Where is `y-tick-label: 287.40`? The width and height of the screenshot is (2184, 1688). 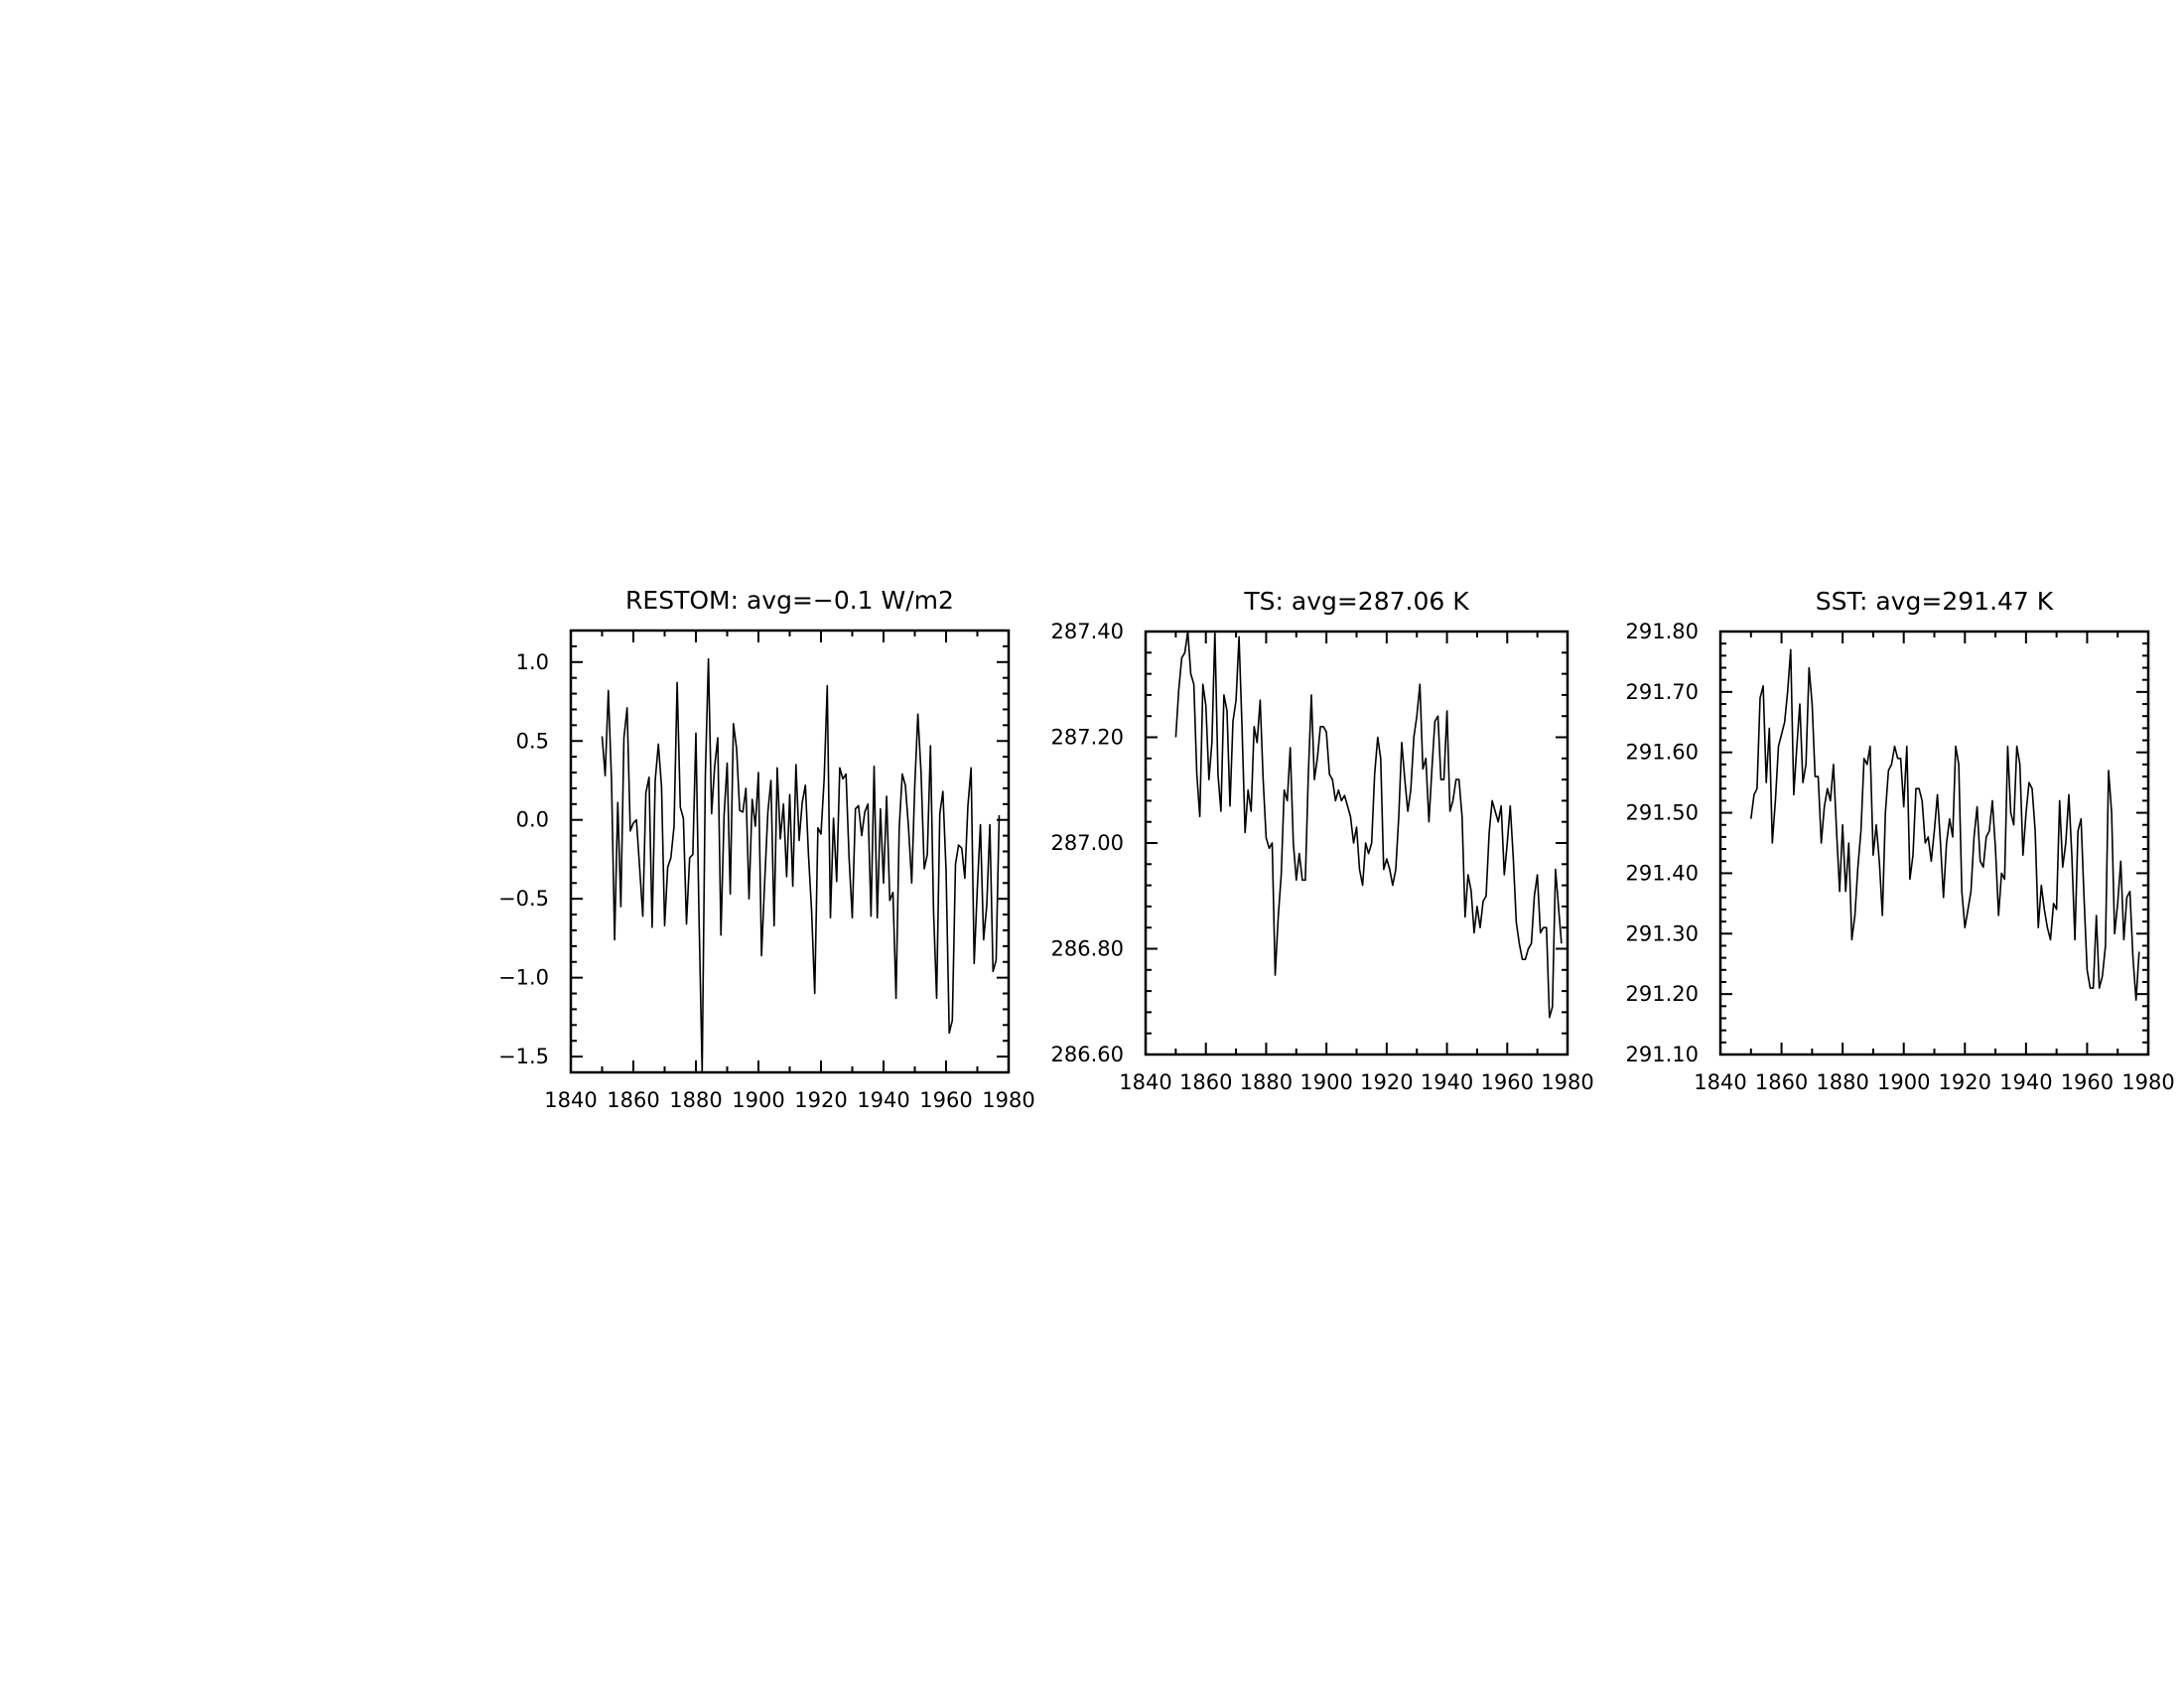 y-tick-label: 287.40 is located at coordinates (1087, 631).